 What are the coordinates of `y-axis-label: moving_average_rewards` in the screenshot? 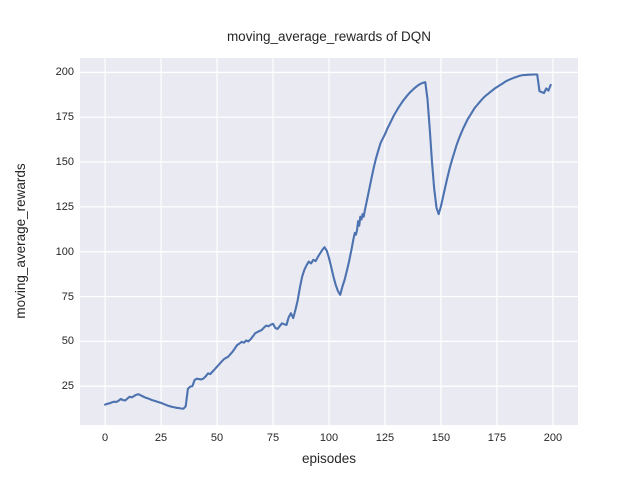 It's located at (20, 241).